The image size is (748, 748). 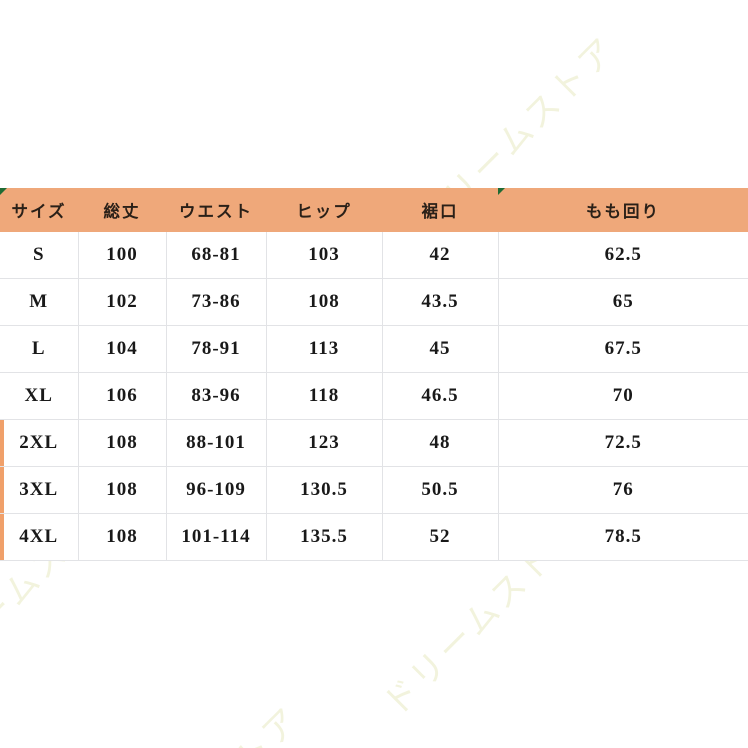 I want to click on cell-hem: 42, so click(x=440, y=255).